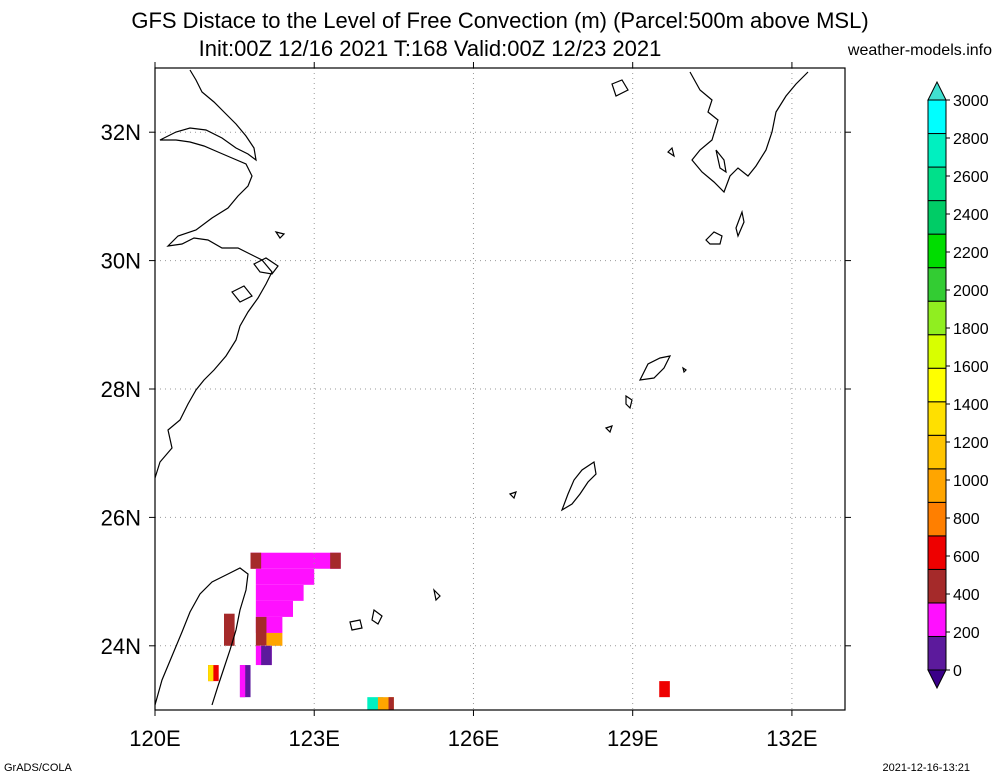 The image size is (1000, 779). What do you see at coordinates (971, 405) in the screenshot?
I see `colorbar-label: 1400` at bounding box center [971, 405].